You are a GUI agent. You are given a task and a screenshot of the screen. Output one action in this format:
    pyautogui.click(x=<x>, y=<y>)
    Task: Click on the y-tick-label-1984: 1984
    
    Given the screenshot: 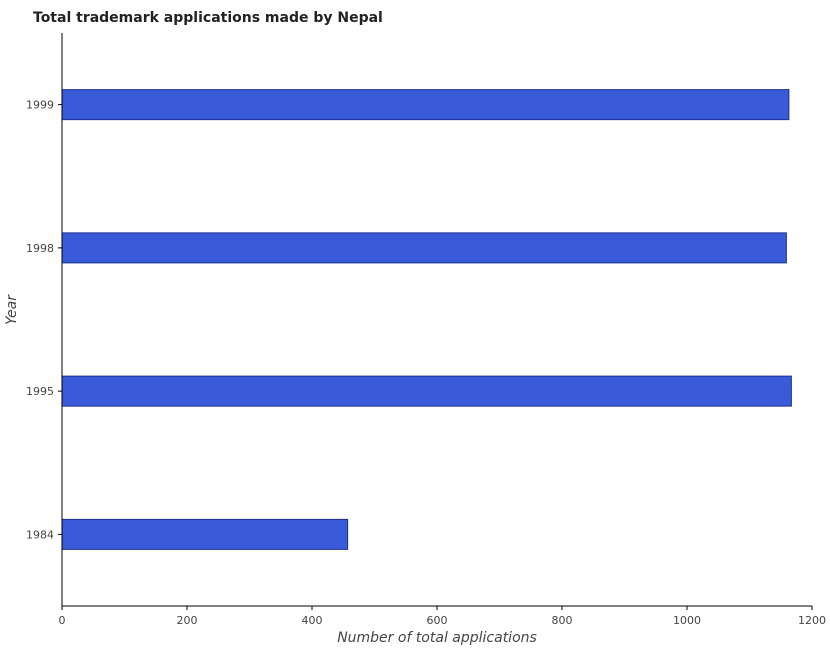 What is the action you would take?
    pyautogui.click(x=40, y=534)
    